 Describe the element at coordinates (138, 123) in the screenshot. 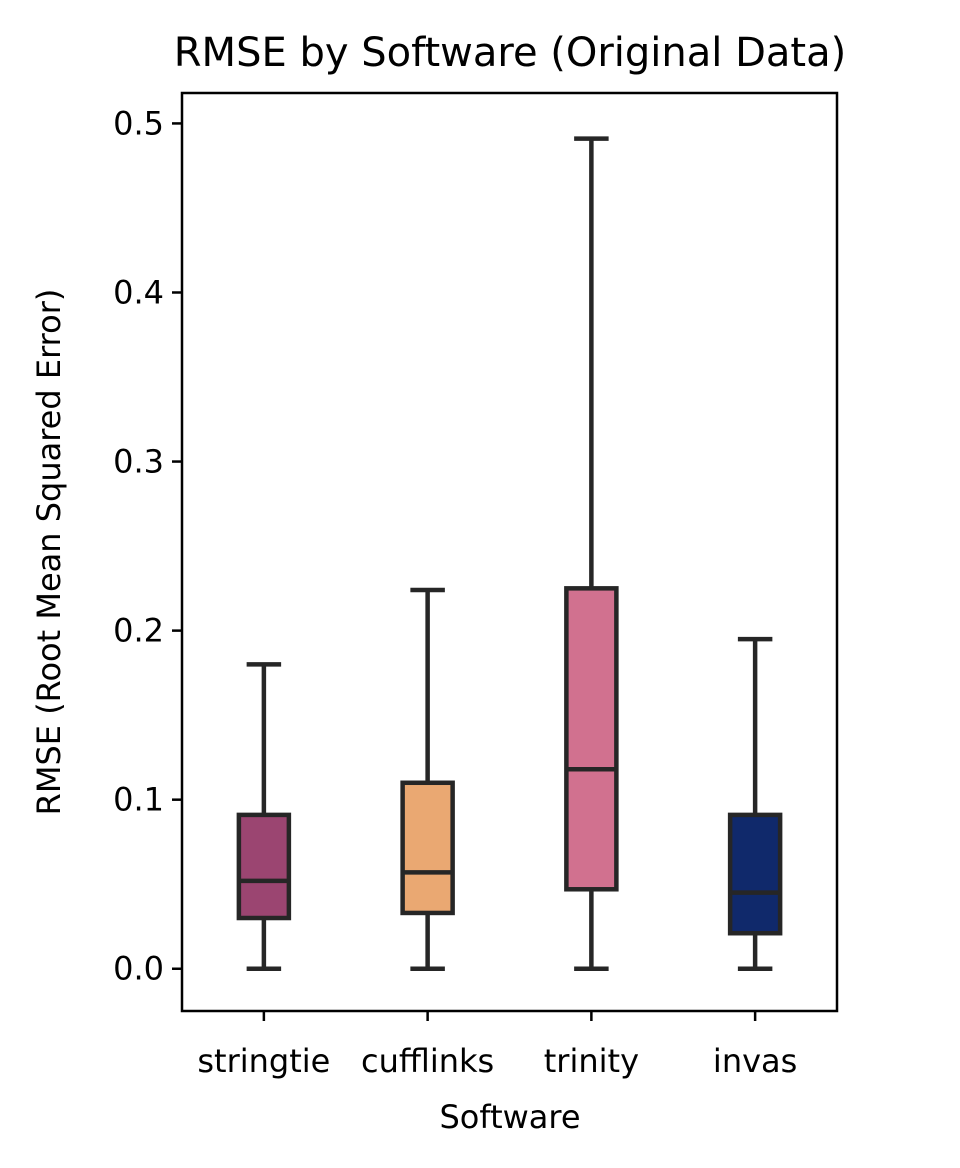

I see `y-tick-label: 0.5` at that location.